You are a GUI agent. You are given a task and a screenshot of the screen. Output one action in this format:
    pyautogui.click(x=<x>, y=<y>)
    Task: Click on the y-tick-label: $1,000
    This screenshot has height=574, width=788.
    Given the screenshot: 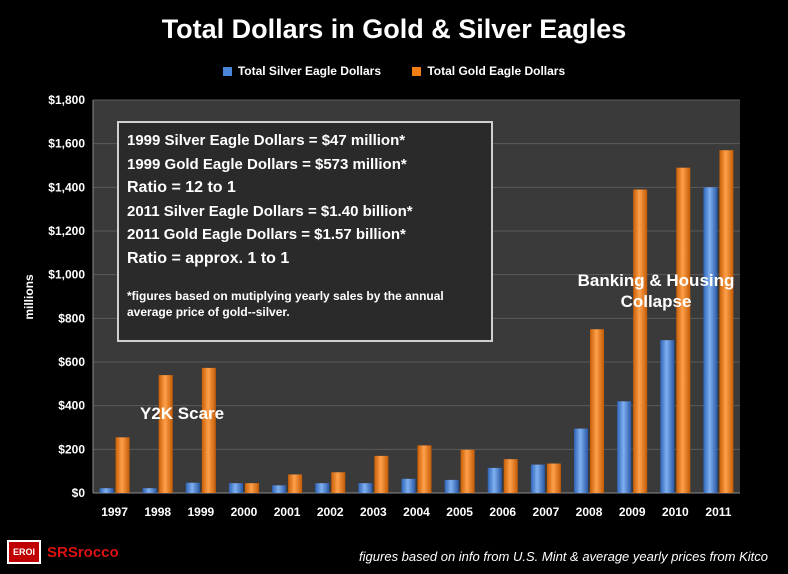 What is the action you would take?
    pyautogui.click(x=66, y=275)
    